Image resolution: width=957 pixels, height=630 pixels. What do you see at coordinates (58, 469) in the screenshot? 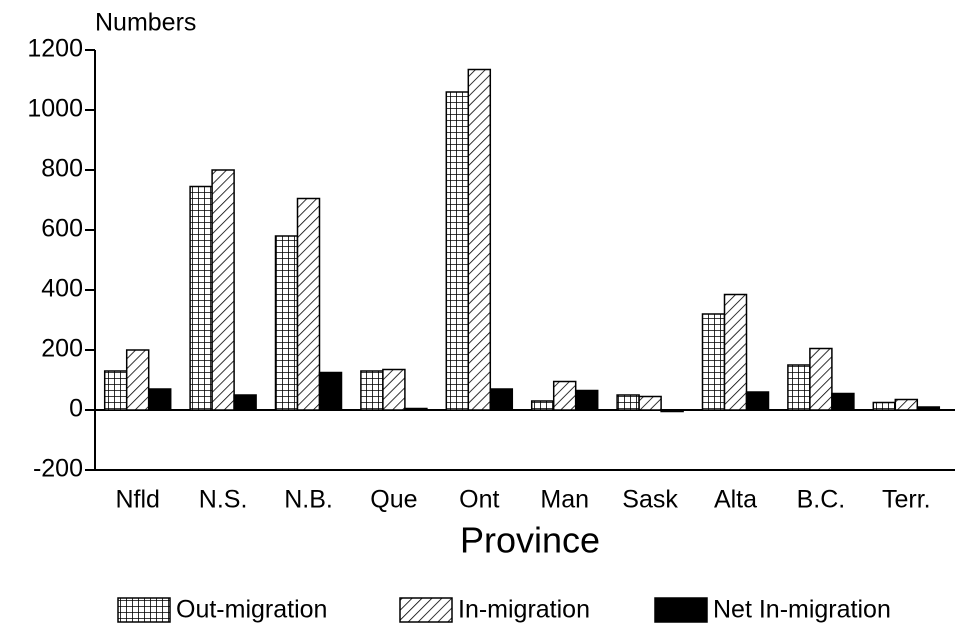
I see `y-tick-label: -200` at bounding box center [58, 469].